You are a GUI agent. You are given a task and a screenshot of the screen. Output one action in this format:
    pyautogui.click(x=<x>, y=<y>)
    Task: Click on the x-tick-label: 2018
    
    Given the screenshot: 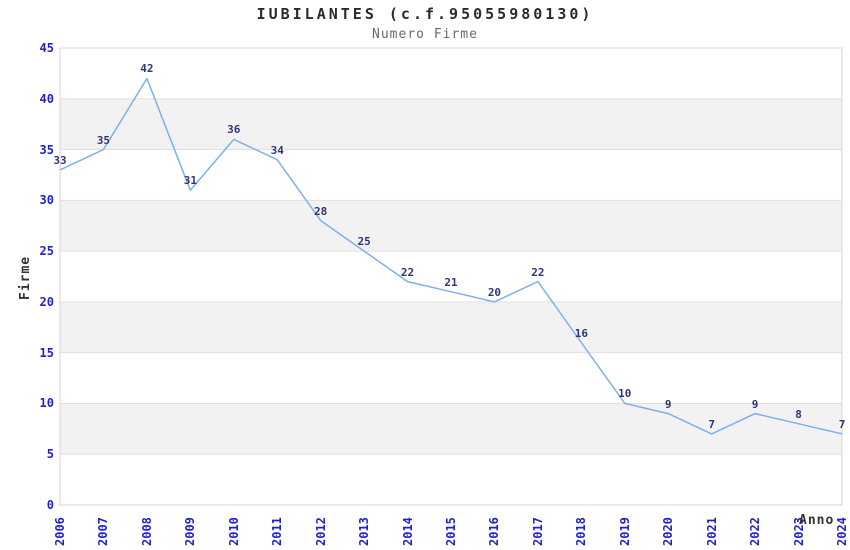 What is the action you would take?
    pyautogui.click(x=581, y=531)
    